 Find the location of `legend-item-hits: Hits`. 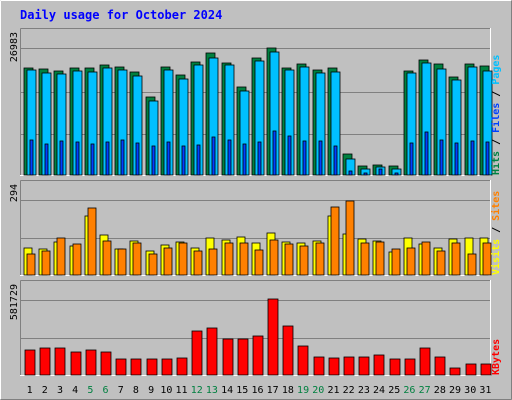

legend-item-hits: Hits is located at coordinates (496, 163).